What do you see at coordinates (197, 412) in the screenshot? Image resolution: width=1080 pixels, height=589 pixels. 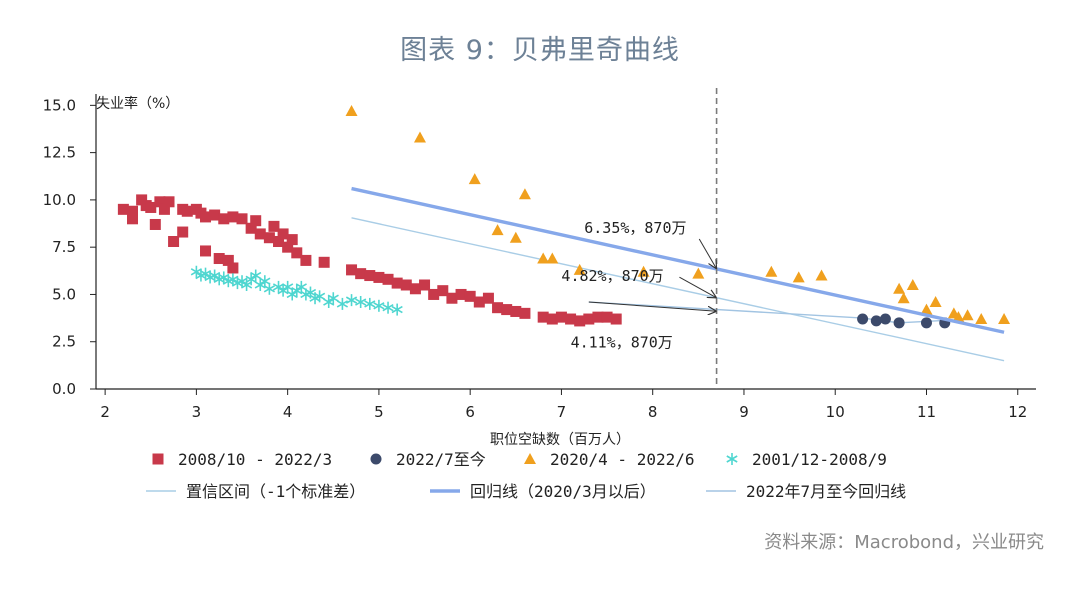 I see `x-tick-label: 3` at bounding box center [197, 412].